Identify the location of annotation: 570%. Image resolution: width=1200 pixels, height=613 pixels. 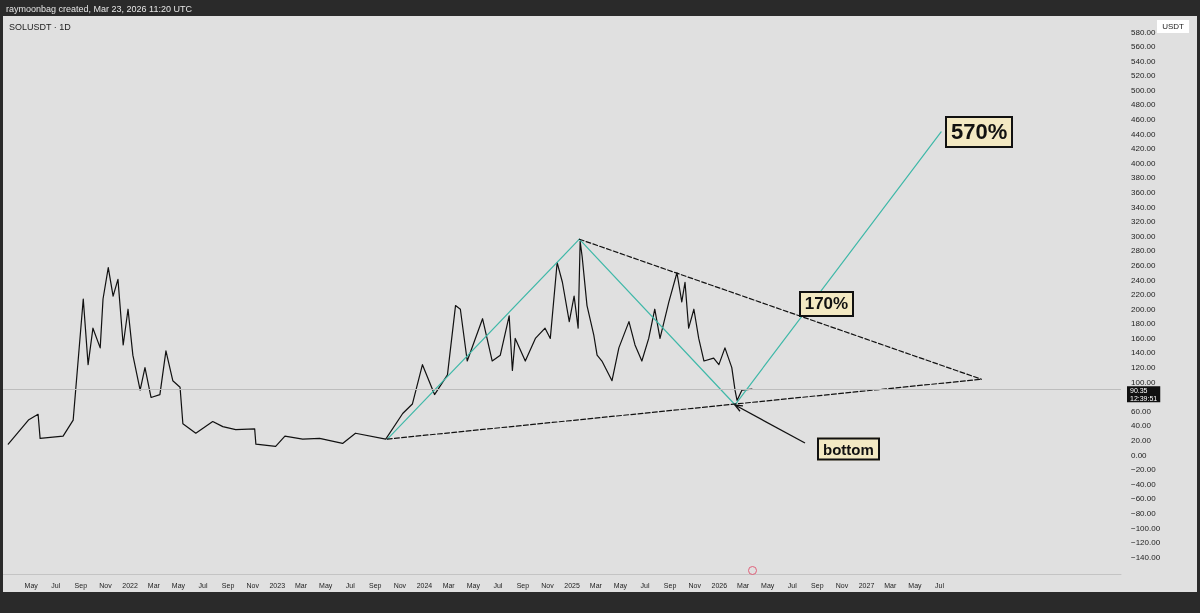
(979, 131).